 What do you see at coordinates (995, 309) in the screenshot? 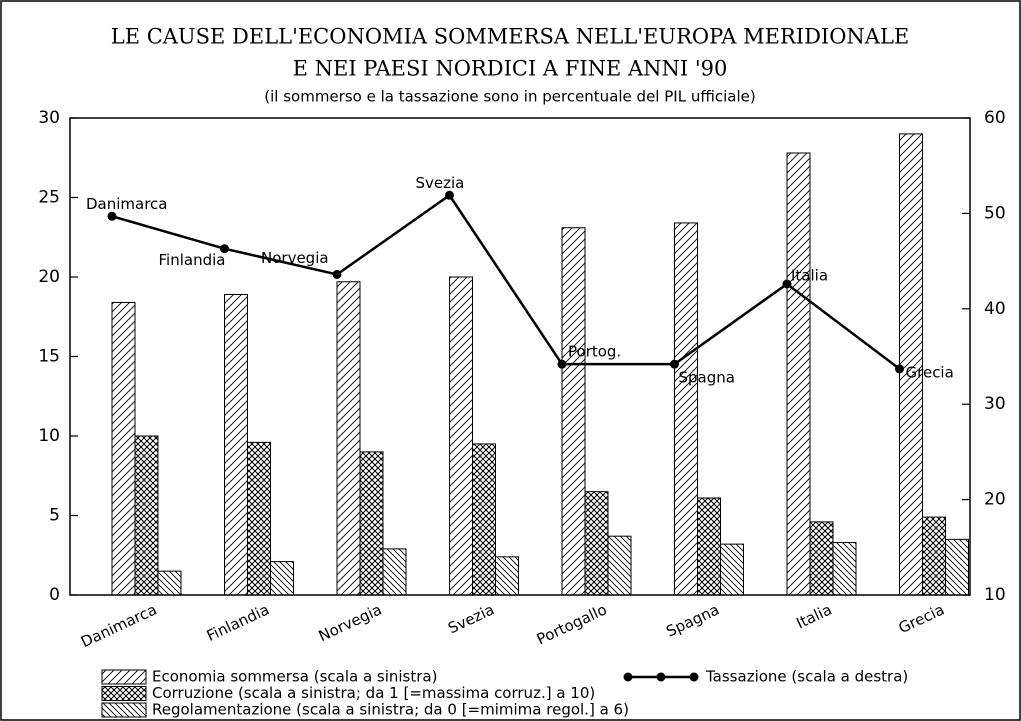
I see `y2-tick-label: 40` at bounding box center [995, 309].